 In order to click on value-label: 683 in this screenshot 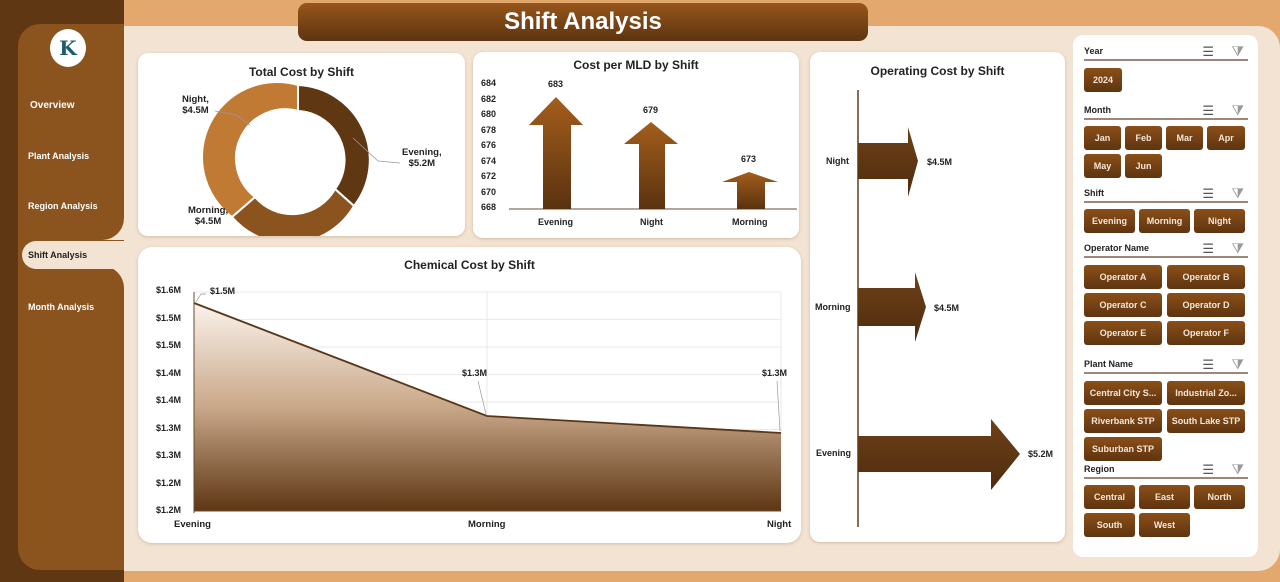, I will do `click(556, 84)`.